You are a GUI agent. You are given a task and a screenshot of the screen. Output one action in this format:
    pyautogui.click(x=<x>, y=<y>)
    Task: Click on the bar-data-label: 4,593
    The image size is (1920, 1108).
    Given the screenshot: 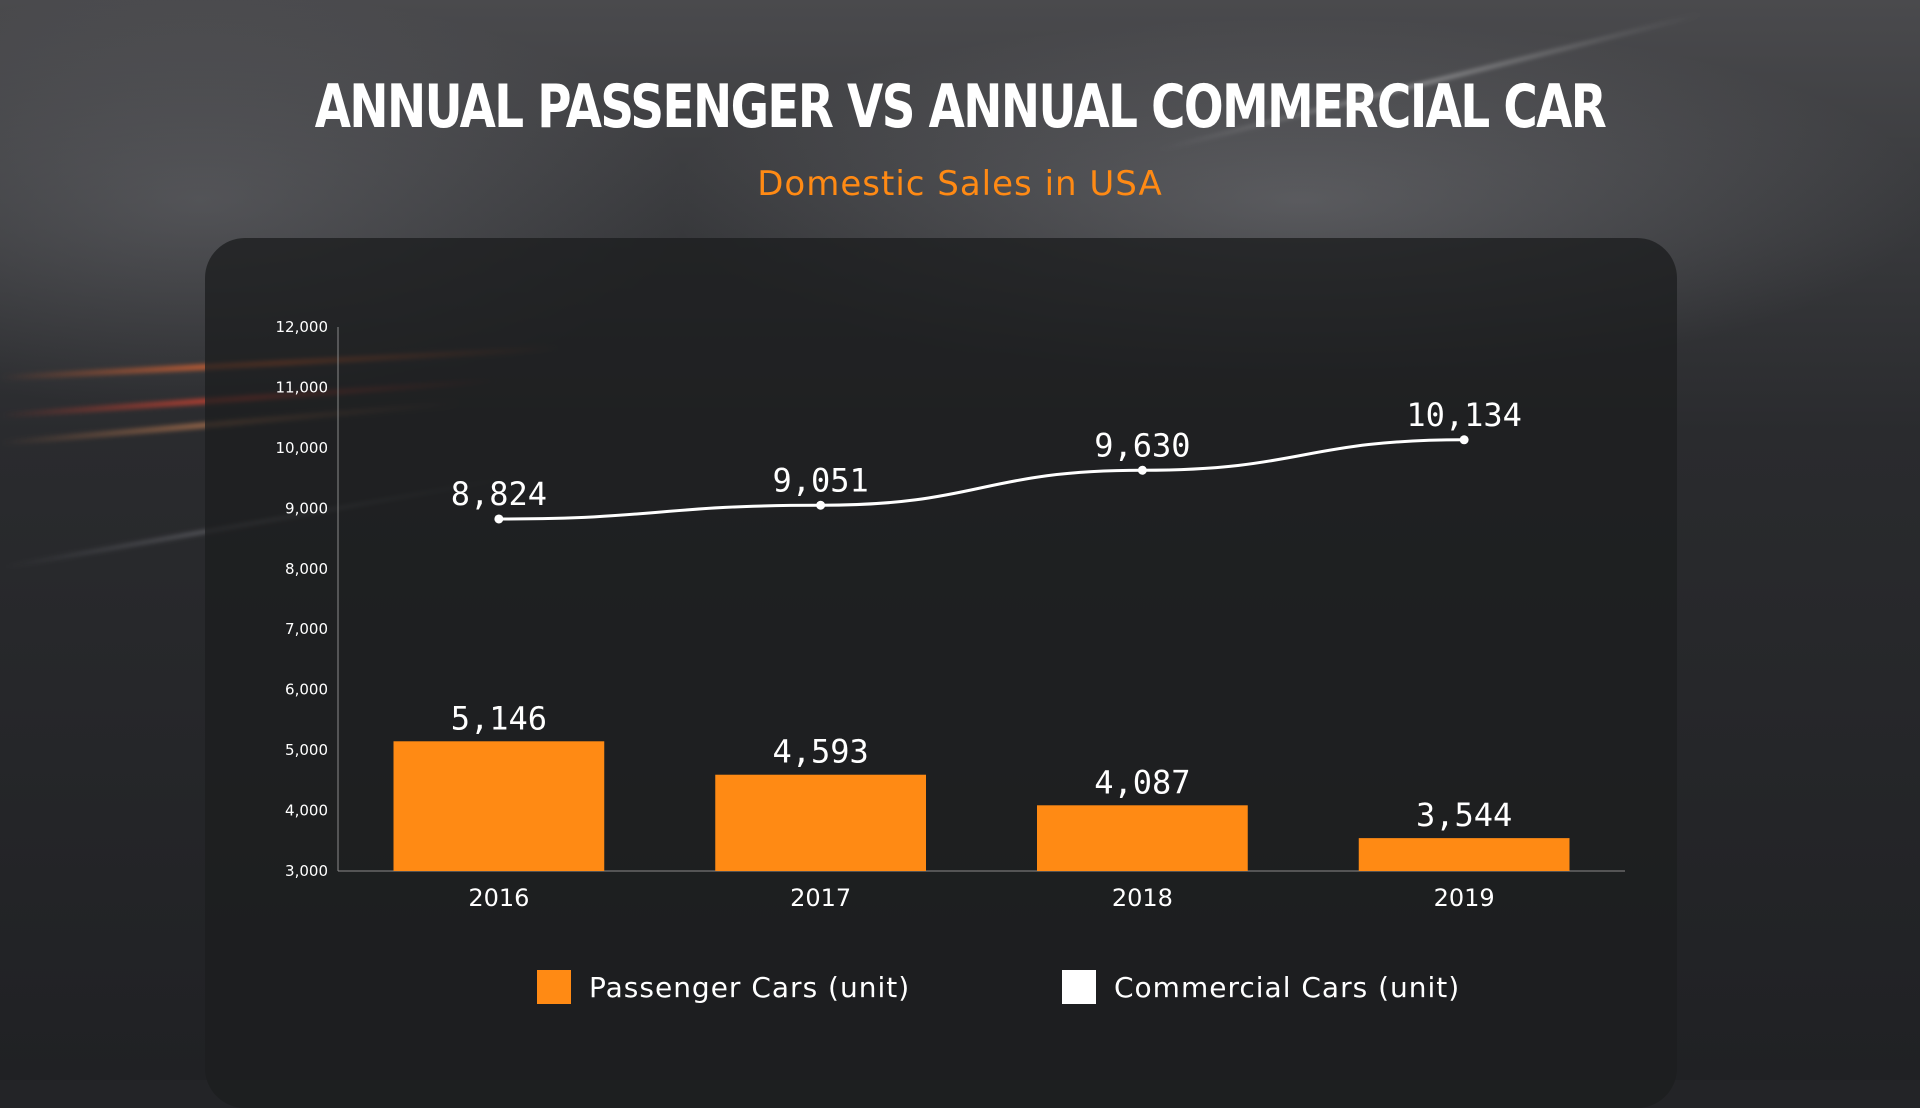 What is the action you would take?
    pyautogui.click(x=820, y=752)
    